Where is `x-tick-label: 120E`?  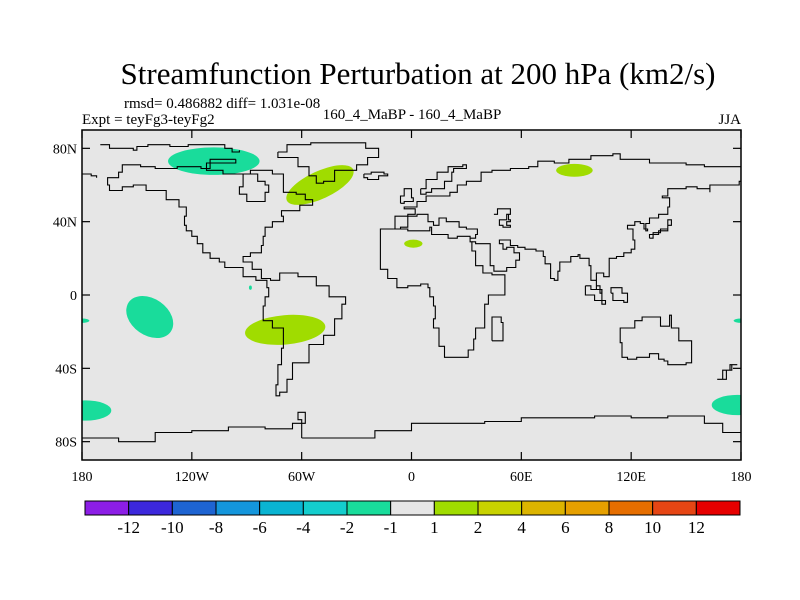
x-tick-label: 120E is located at coordinates (631, 477).